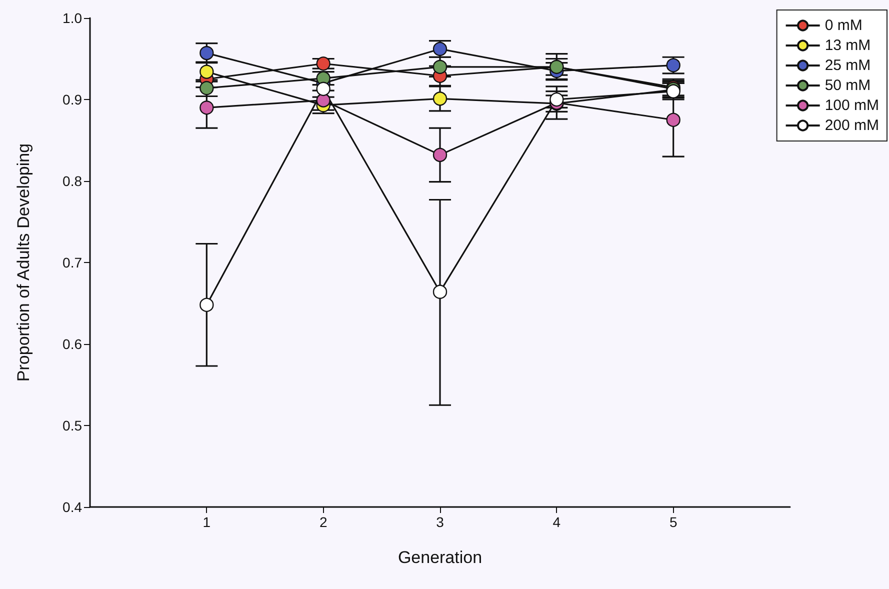 The image size is (889, 589). I want to click on legend-label: 25 mM, so click(847, 65).